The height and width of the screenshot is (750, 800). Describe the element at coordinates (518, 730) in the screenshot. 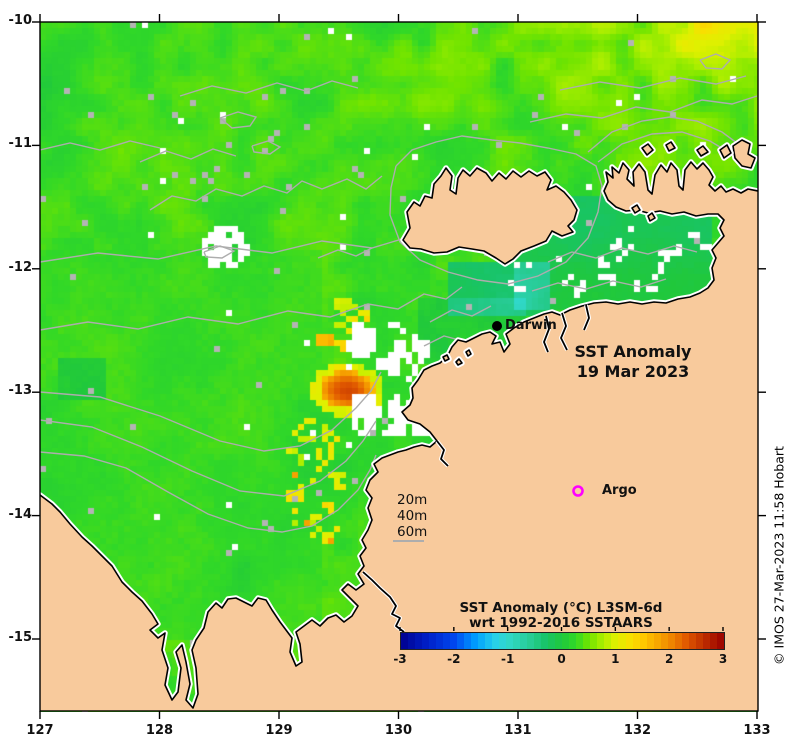

I see `x-axis-tick-label: 131` at that location.